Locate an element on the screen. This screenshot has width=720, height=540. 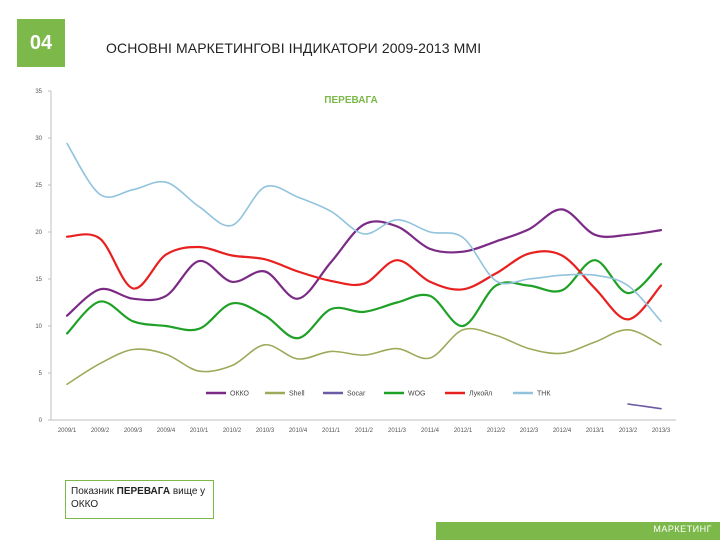
legend-label: Лукойл is located at coordinates (480, 394).